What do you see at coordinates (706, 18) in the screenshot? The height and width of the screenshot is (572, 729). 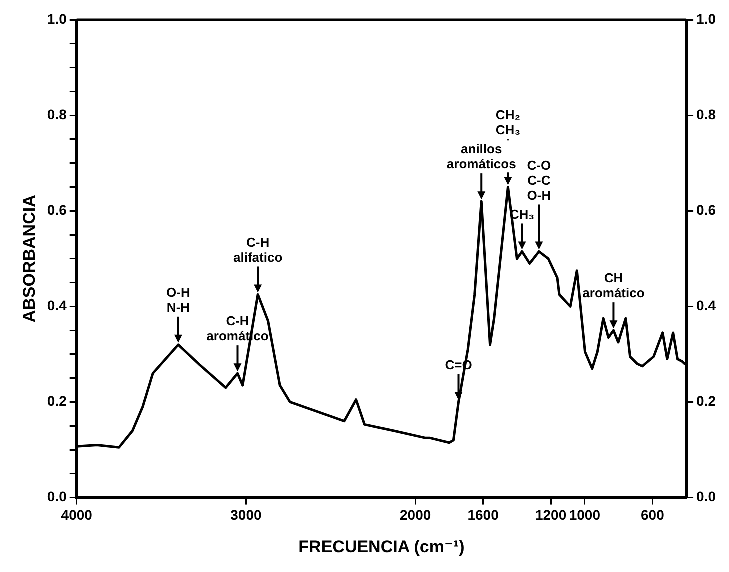 I see `y2-tick-label: 1.0` at bounding box center [706, 18].